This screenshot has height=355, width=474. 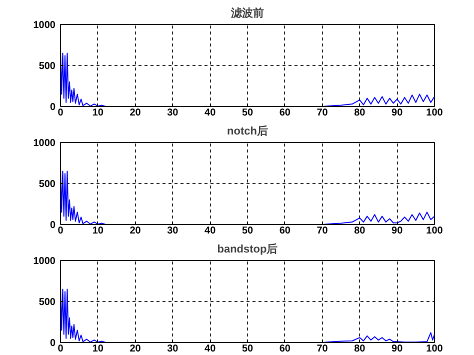 I want to click on chart-title: notch后, so click(x=247, y=131).